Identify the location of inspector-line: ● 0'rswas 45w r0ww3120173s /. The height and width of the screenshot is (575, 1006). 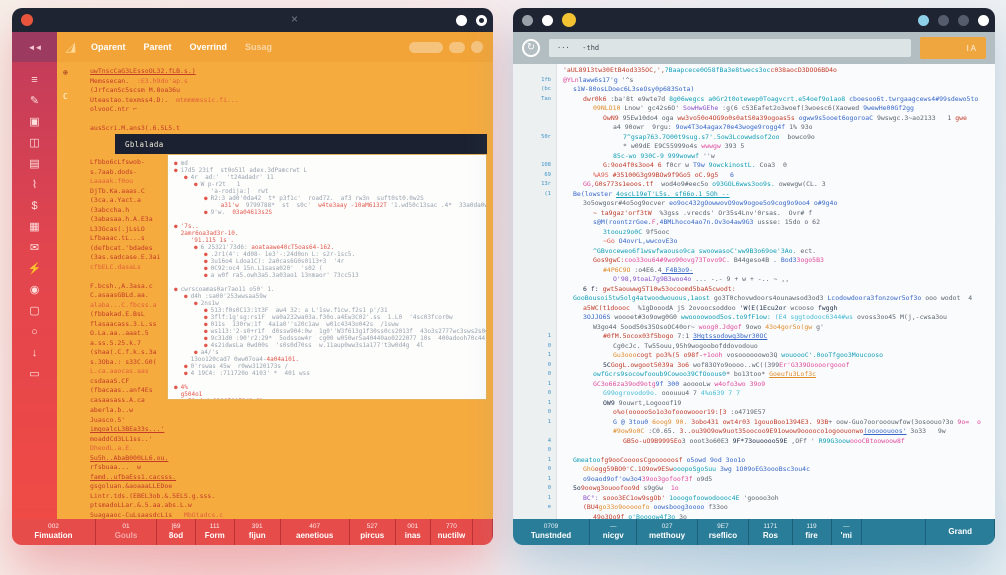
(236, 366).